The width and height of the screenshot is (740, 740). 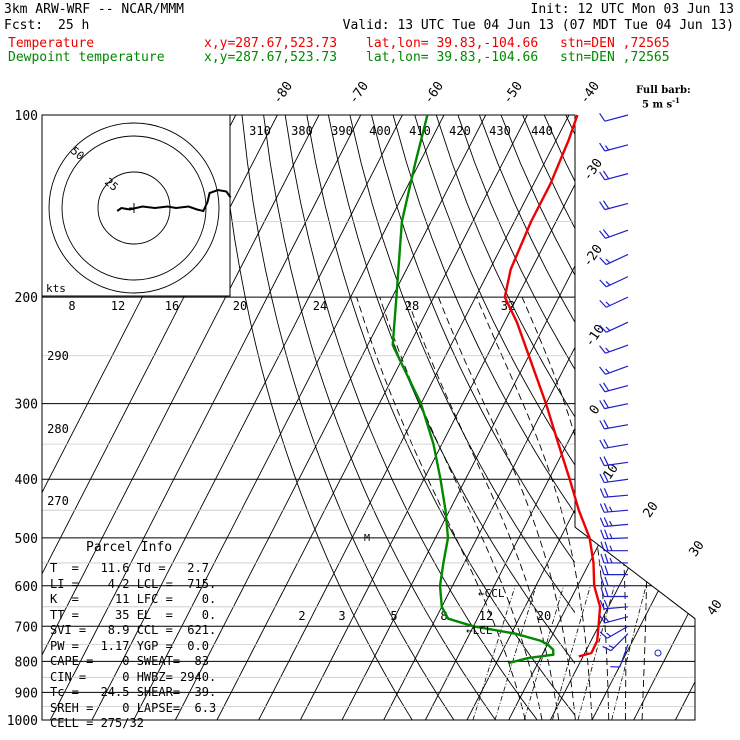 What do you see at coordinates (320, 306) in the screenshot?
I see `moist-label-24: 24` at bounding box center [320, 306].